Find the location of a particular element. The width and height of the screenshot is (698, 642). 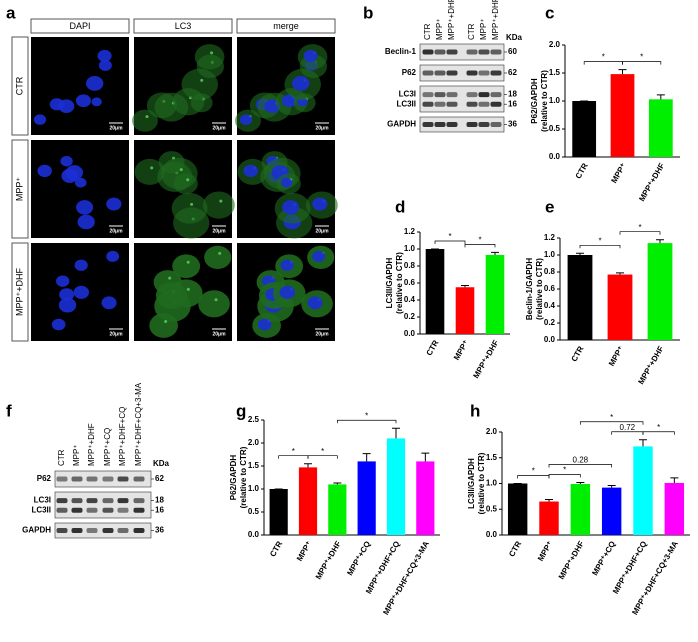

column-header: DAPI is located at coordinates (79, 26).